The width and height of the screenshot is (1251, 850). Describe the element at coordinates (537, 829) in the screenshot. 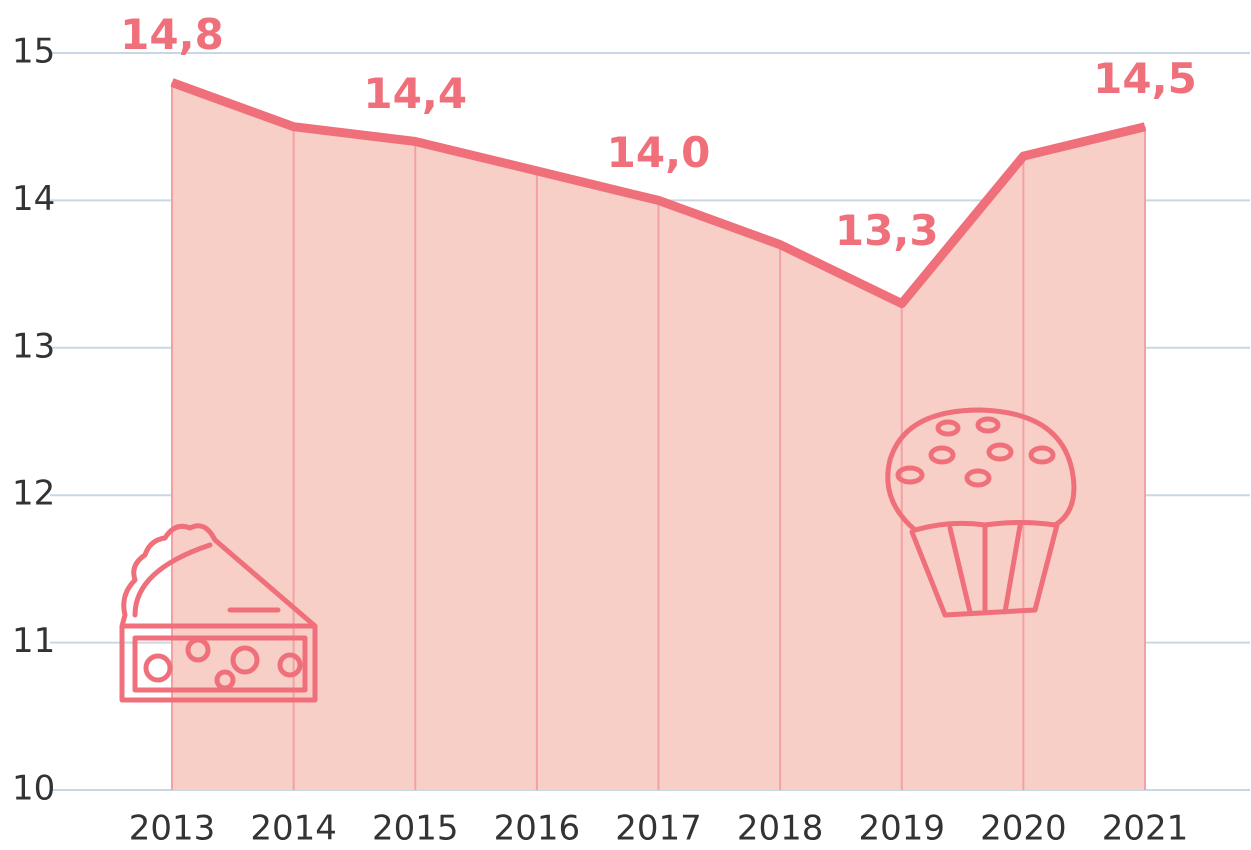

I see `x-tick-label: 2016` at that location.